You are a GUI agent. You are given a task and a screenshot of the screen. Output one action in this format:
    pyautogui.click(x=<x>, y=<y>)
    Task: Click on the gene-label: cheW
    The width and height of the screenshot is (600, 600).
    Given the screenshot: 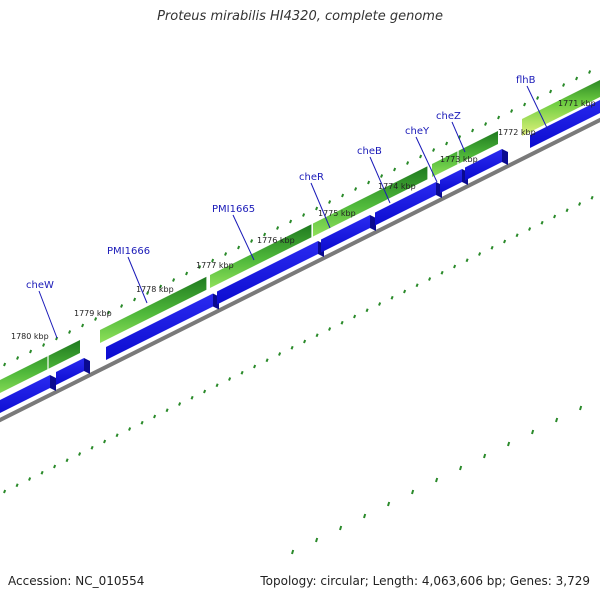 What is the action you would take?
    pyautogui.click(x=40, y=285)
    